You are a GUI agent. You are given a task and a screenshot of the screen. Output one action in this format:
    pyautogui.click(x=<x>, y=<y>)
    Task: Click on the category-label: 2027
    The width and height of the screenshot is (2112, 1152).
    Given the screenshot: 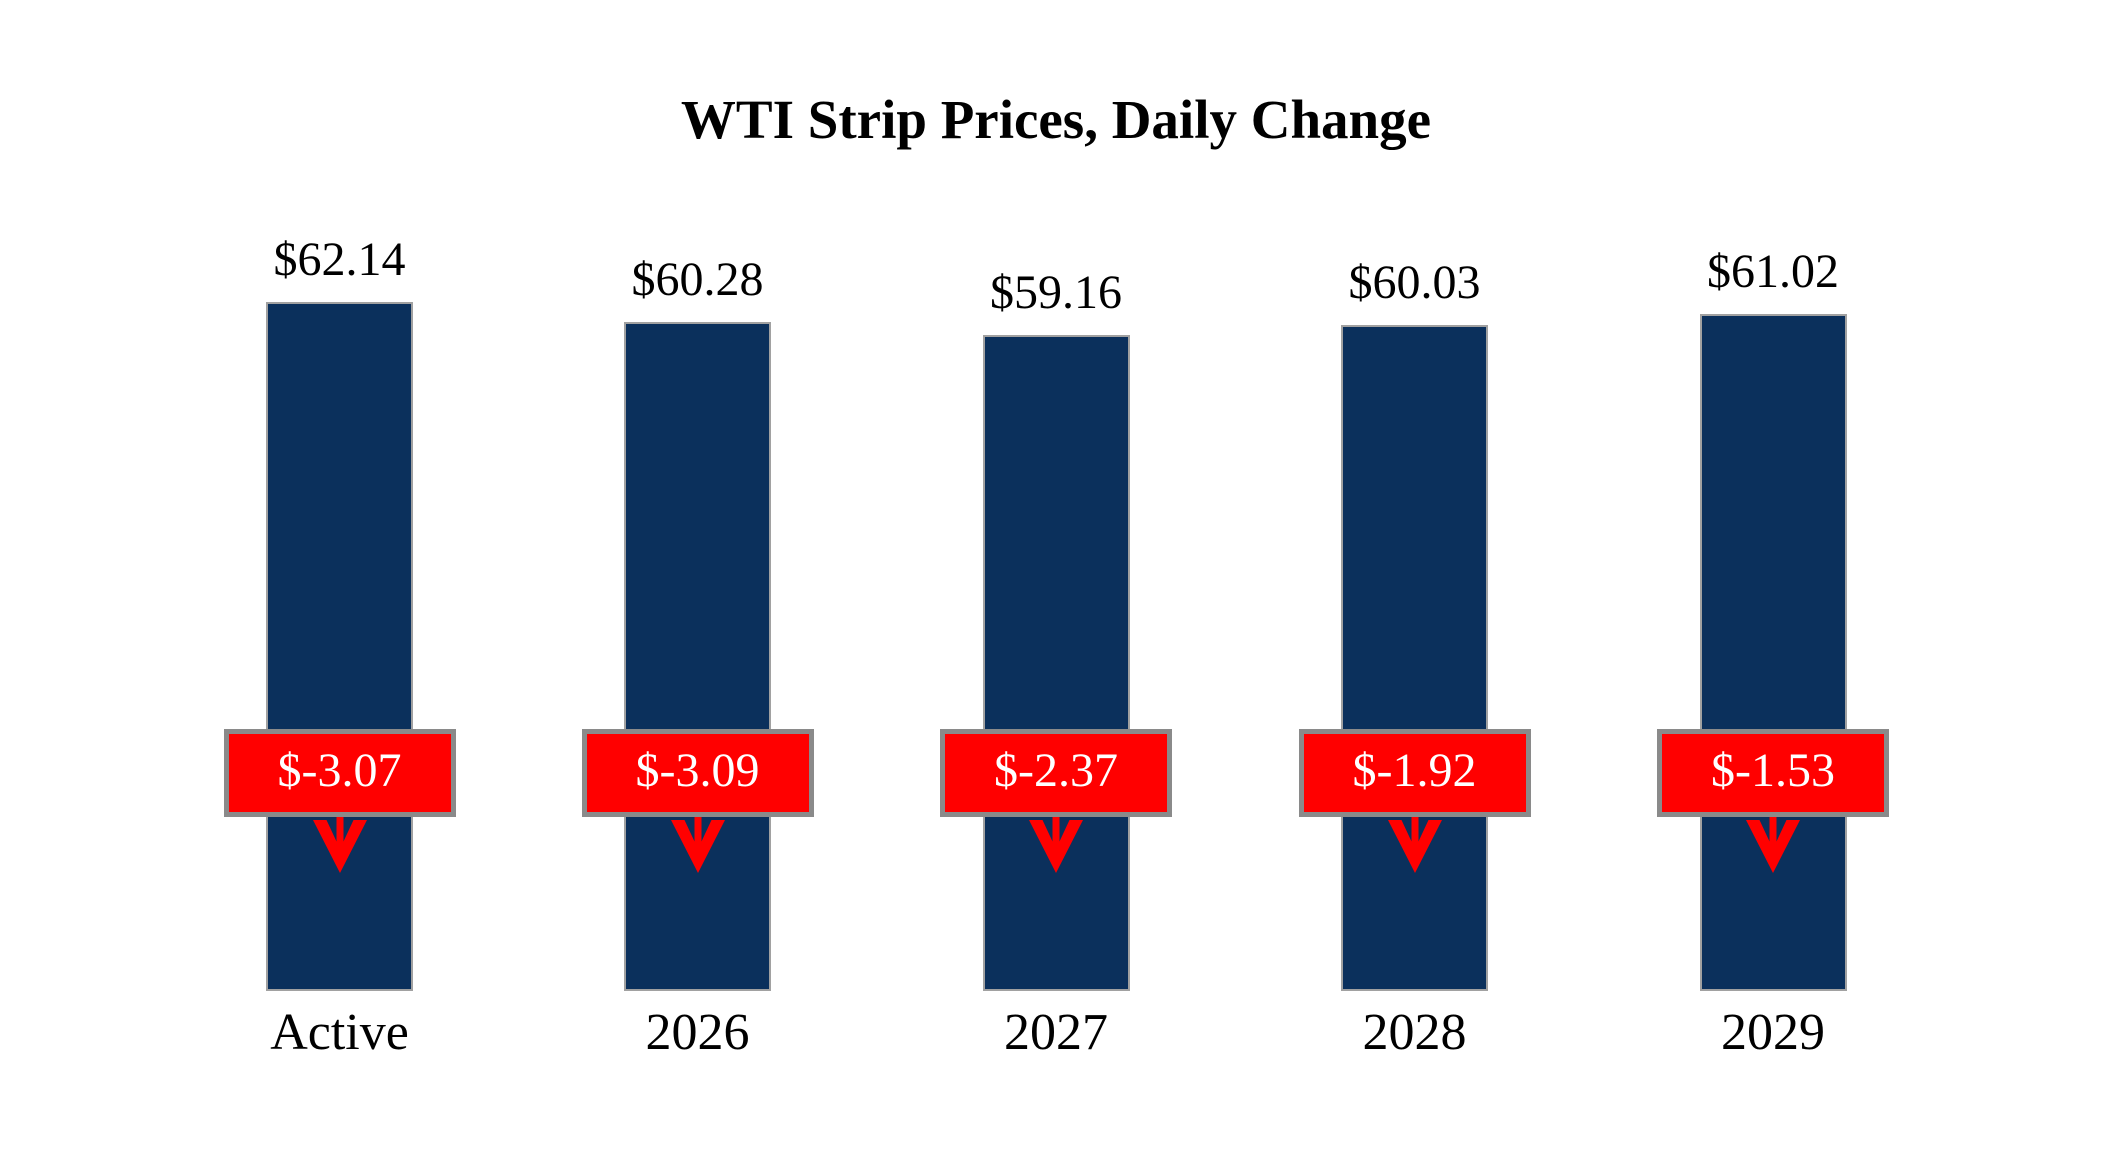 What is the action you would take?
    pyautogui.click(x=1056, y=1032)
    